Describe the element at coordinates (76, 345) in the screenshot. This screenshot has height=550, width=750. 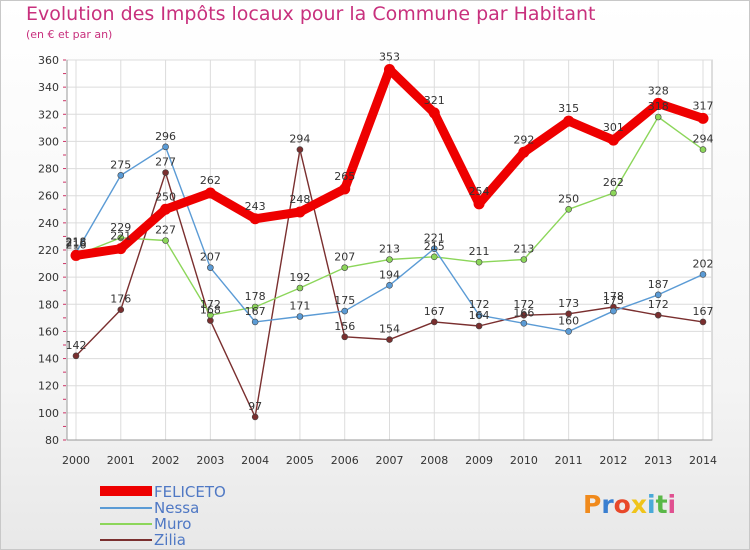
I see `data-label: 142` at that location.